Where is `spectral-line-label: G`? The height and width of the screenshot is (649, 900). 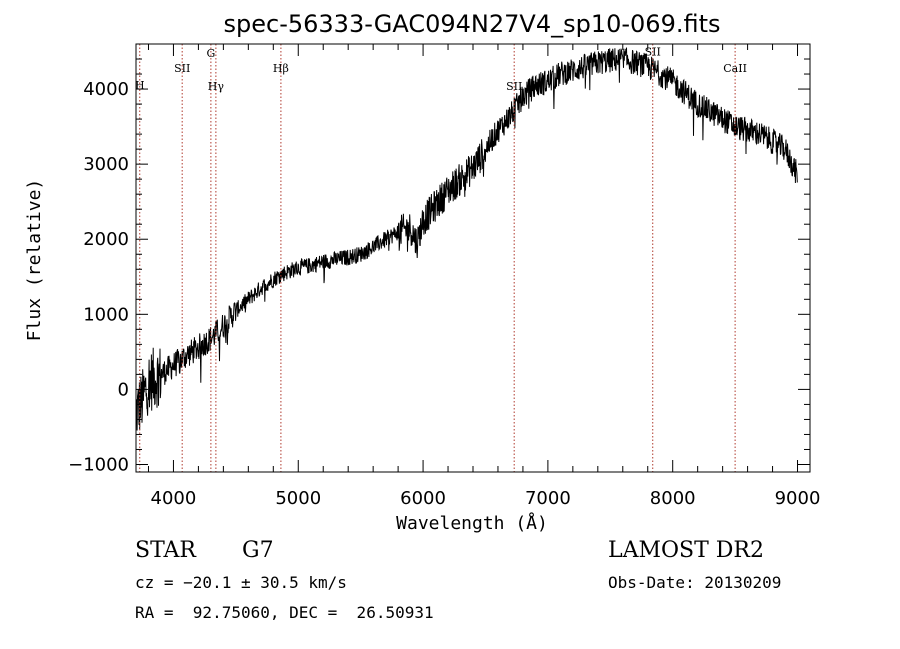
spectral-line-label: G is located at coordinates (210, 53).